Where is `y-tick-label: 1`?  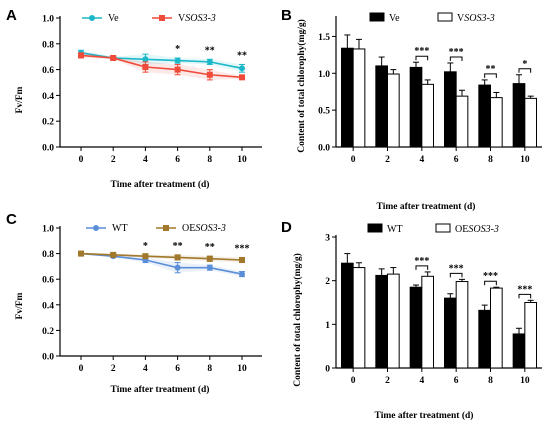 y-tick-label: 1 is located at coordinates (327, 326).